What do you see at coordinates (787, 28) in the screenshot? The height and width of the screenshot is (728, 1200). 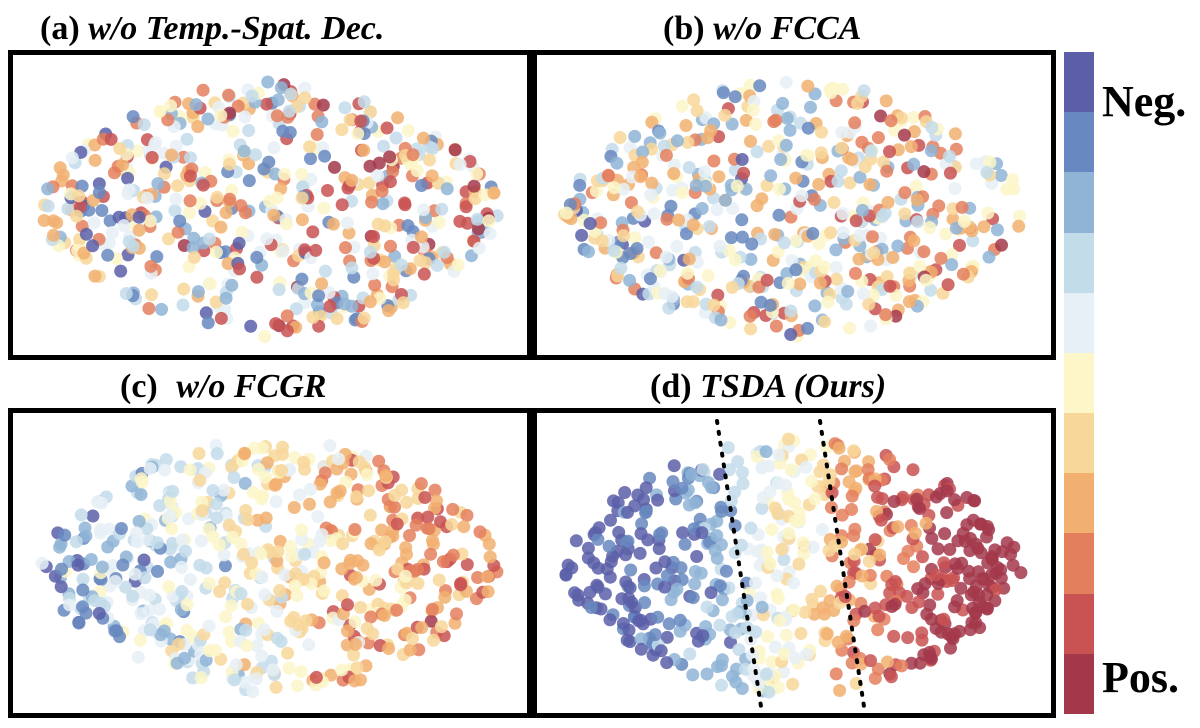 I see `panel-b-name: w/o FCCA` at bounding box center [787, 28].